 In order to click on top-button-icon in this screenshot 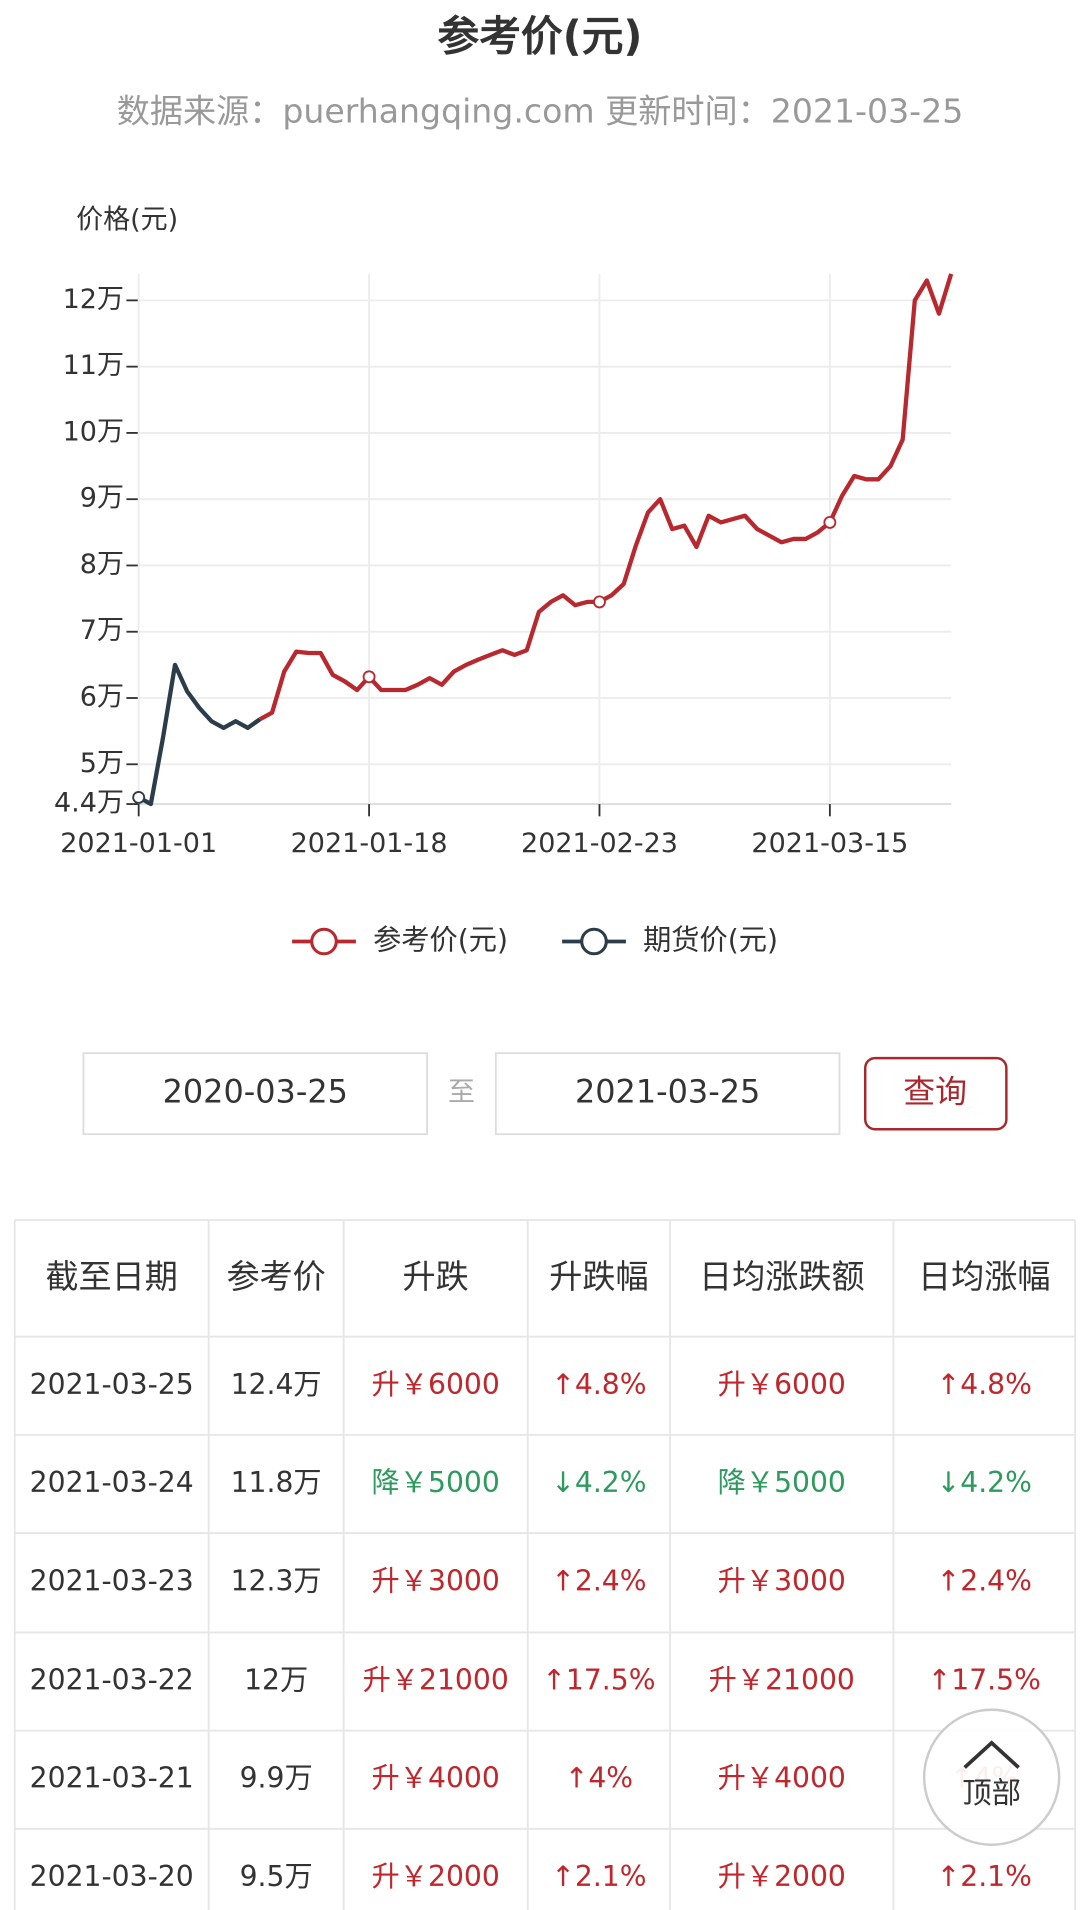, I will do `click(991, 1754)`.